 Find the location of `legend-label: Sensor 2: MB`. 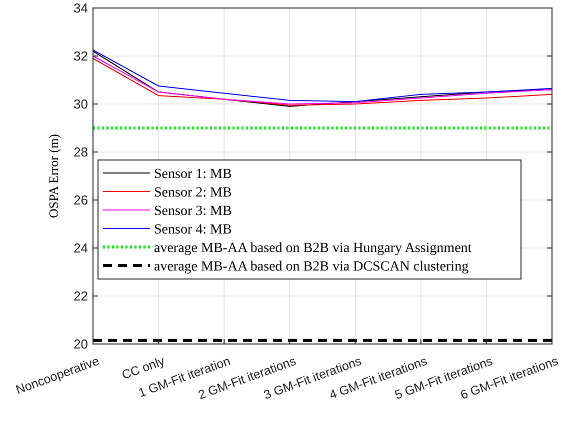

legend-label: Sensor 2: MB is located at coordinates (193, 192).